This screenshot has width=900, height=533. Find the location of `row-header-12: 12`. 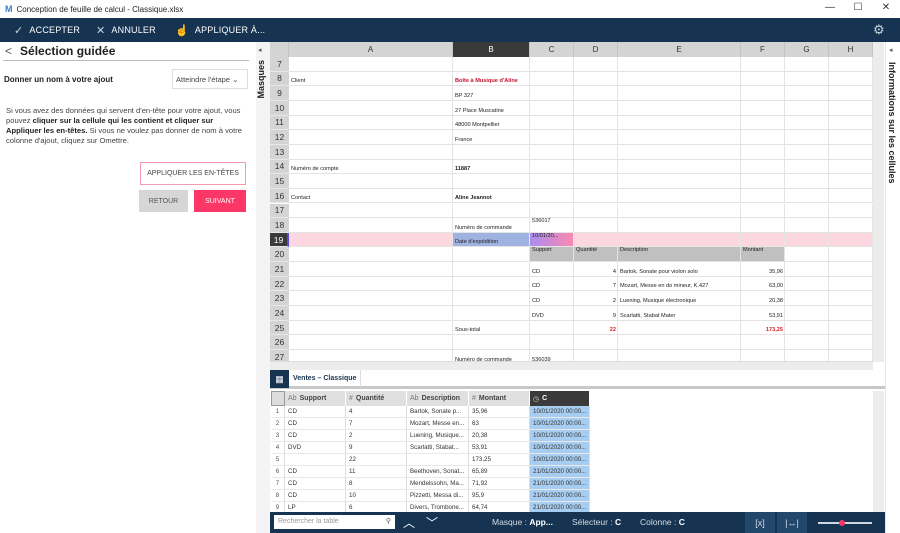

row-header-12: 12 is located at coordinates (279, 137).